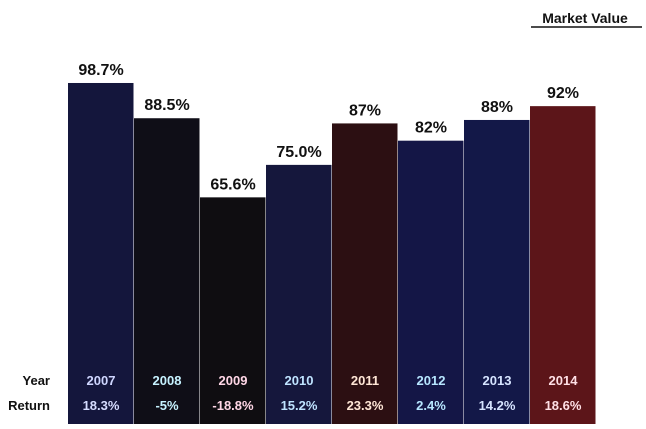 The height and width of the screenshot is (429, 646). I want to click on year-label-2009: 2009, so click(233, 380).